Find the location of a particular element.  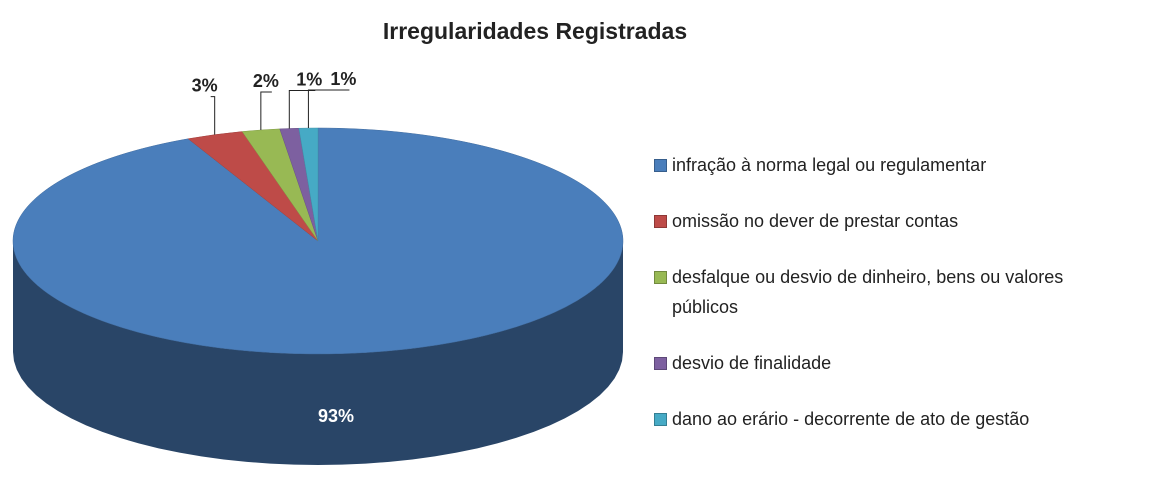

legend-item: desvio de finalidade is located at coordinates (904, 363).